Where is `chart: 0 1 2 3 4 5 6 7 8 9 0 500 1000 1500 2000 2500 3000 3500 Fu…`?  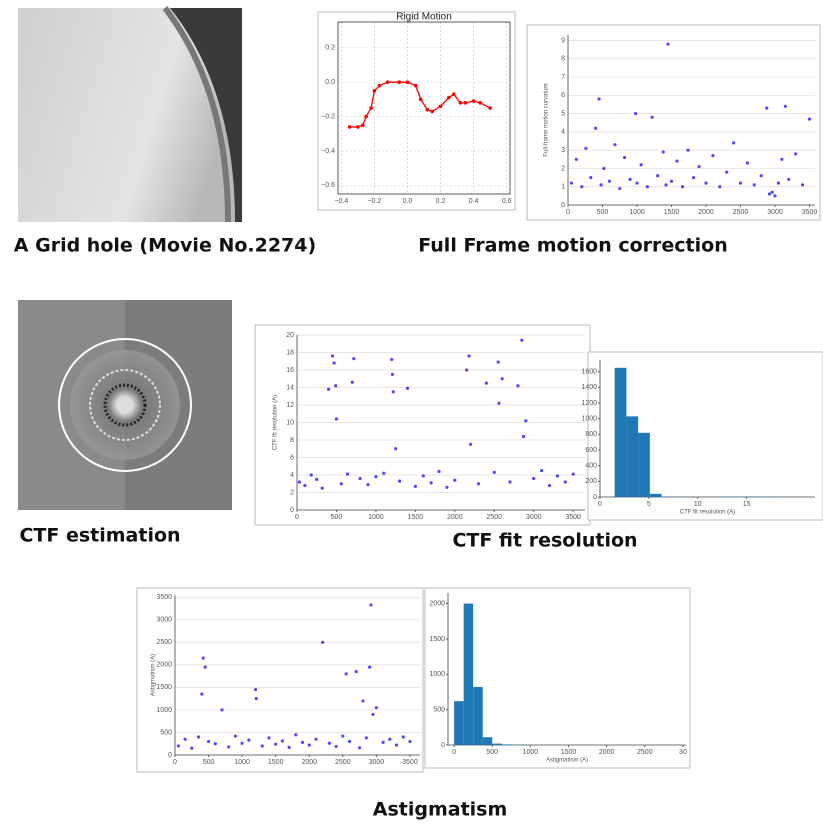 chart: 0 1 2 3 4 5 6 7 8 9 0 500 1000 1500 2000 2500 3000 3500 Fu… is located at coordinates (673, 122).